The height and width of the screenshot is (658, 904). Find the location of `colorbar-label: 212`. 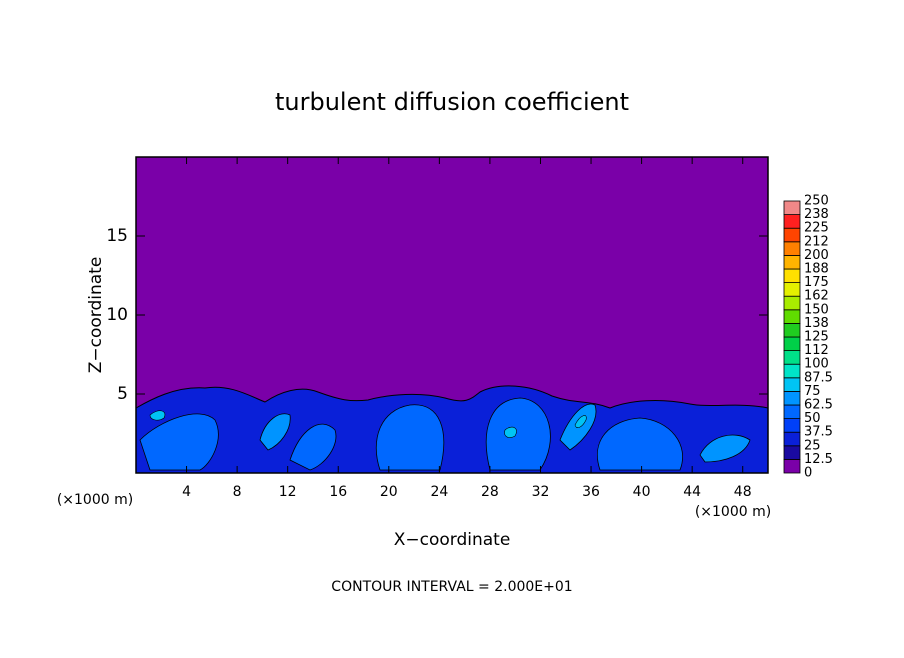

colorbar-label: 212 is located at coordinates (816, 241).